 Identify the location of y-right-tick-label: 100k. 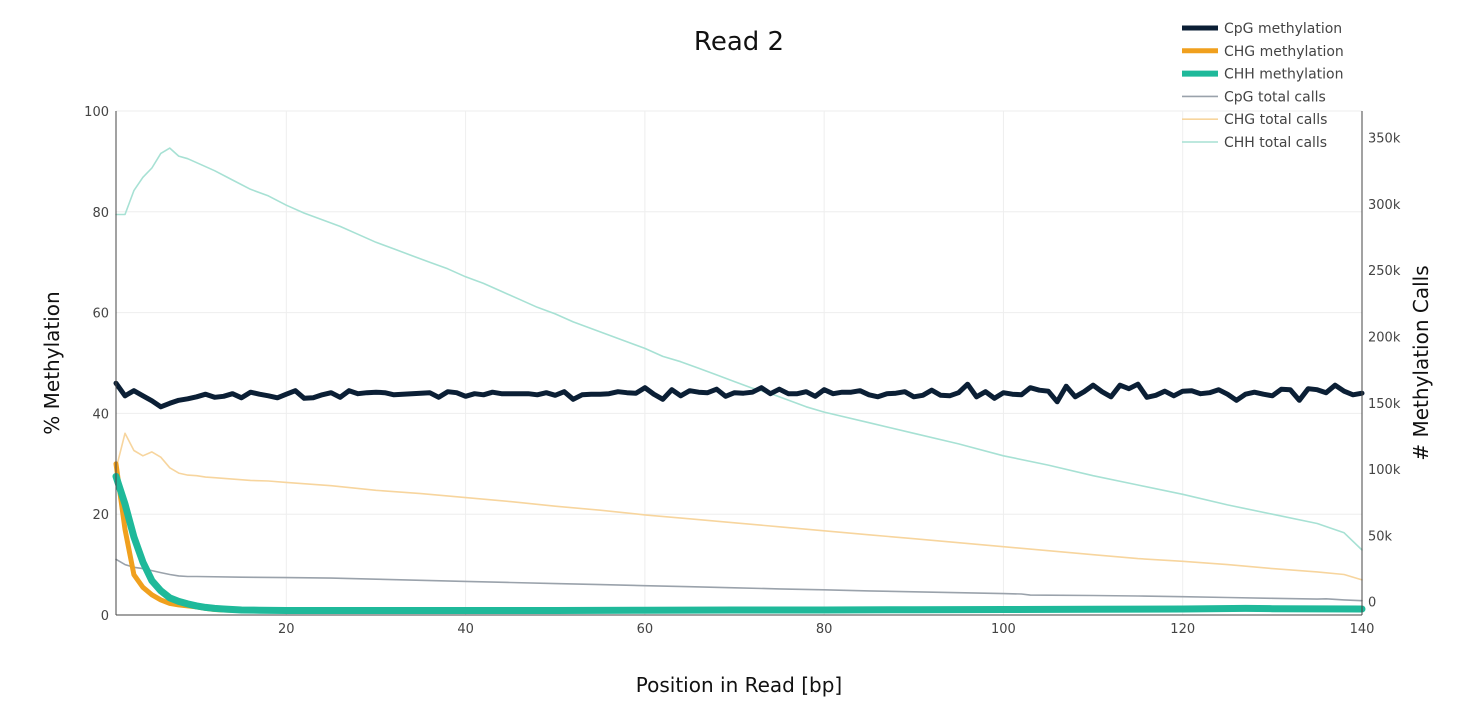
(1384, 470).